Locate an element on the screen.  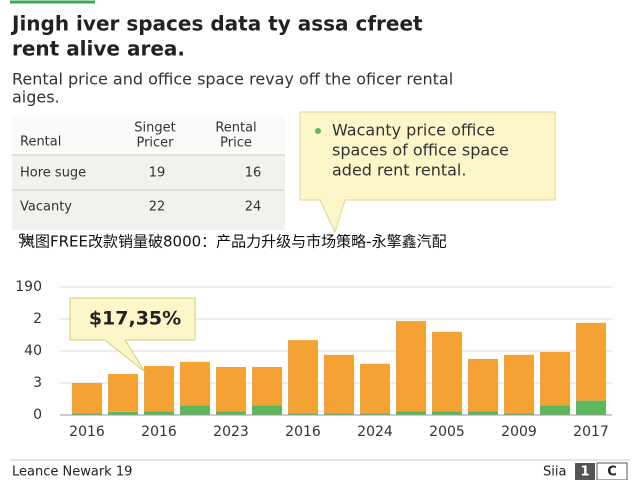
y-tick-label: 0 is located at coordinates (37, 415).